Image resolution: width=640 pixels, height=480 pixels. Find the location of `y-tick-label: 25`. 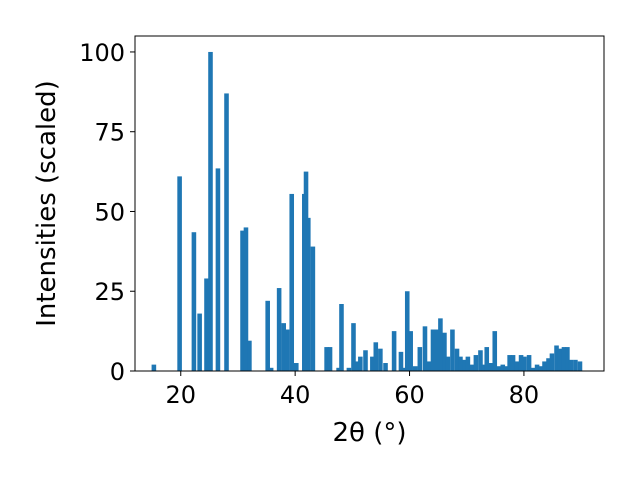

y-tick-label: 25 is located at coordinates (109, 292).